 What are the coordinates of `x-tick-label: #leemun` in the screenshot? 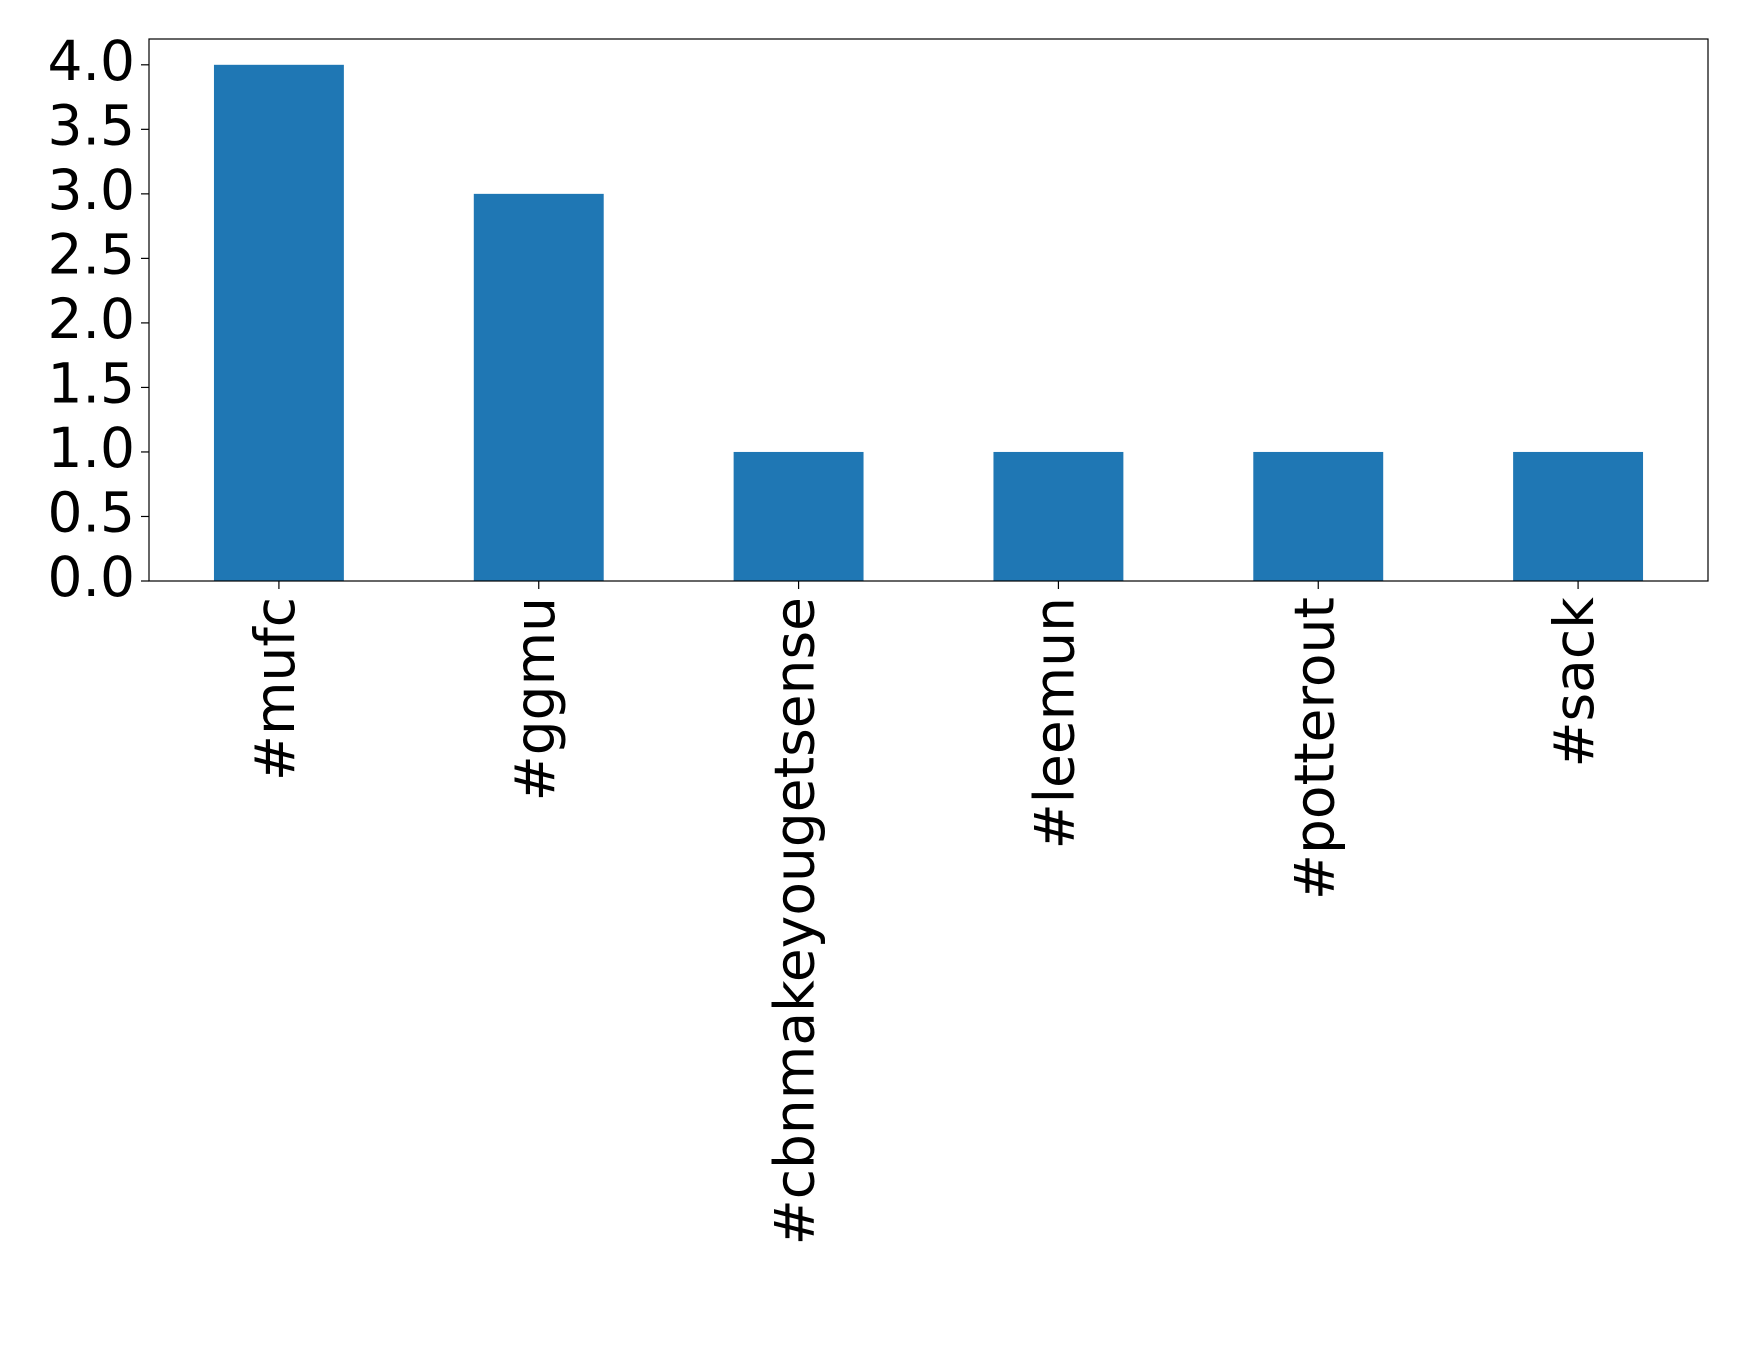 It's located at (1055, 723).